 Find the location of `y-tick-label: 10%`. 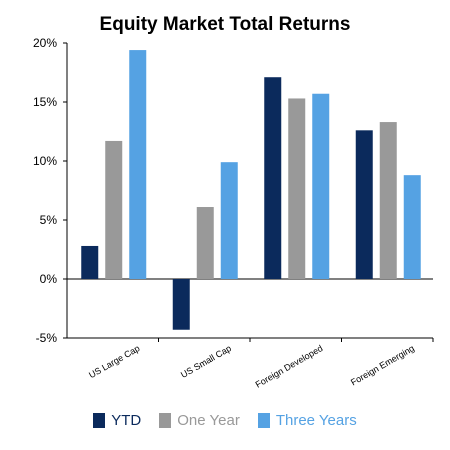

y-tick-label: 10% is located at coordinates (45, 161).